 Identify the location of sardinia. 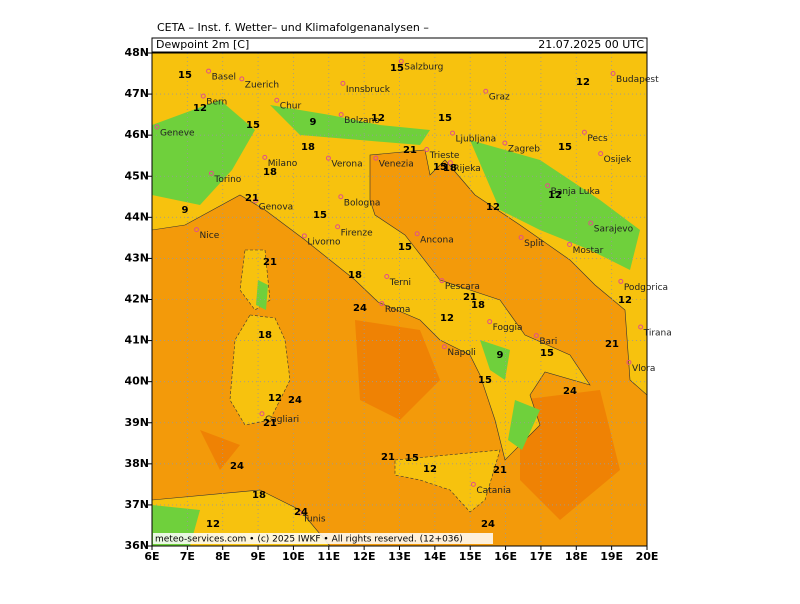
(260, 370).